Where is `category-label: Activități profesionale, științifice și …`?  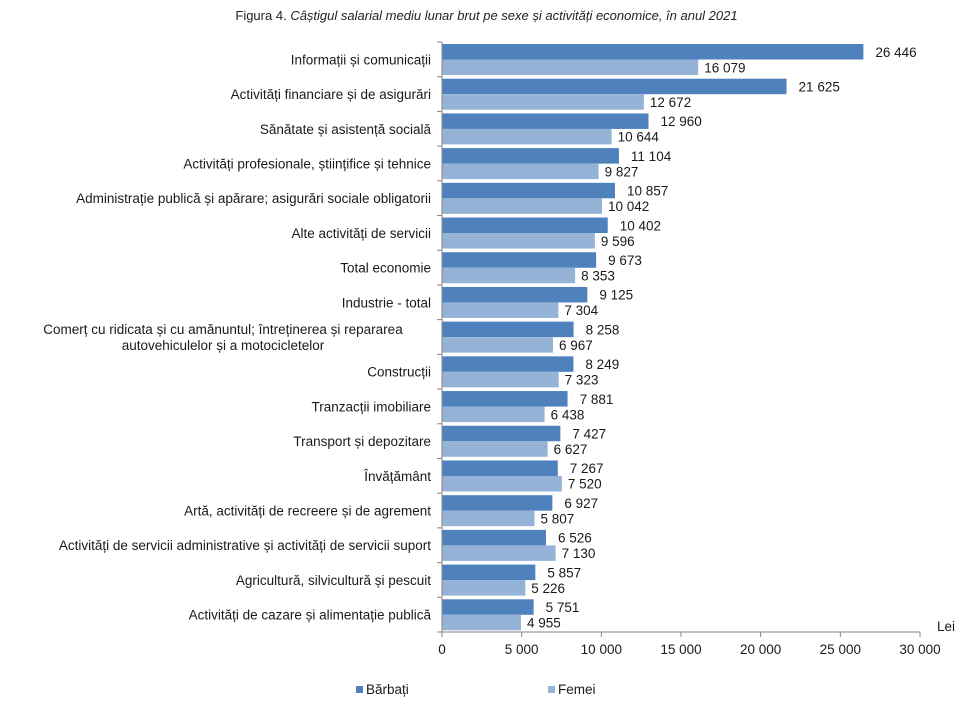 category-label: Activități profesionale, științifice și … is located at coordinates (307, 163).